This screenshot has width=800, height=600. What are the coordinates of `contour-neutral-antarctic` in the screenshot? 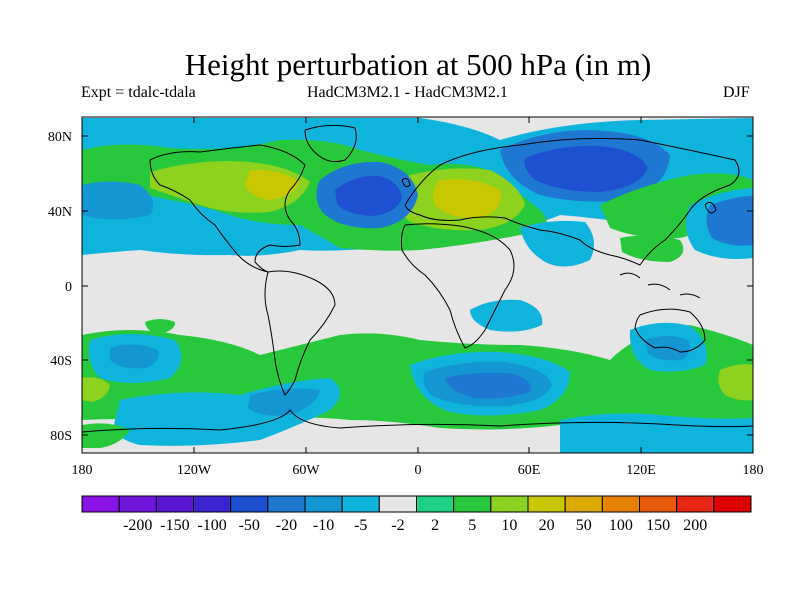 It's located at (430, 439).